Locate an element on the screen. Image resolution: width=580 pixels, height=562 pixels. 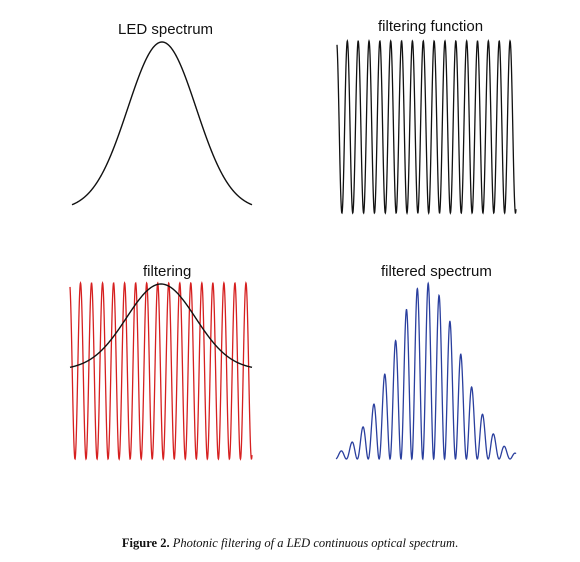
led-spectrum-curve is located at coordinates (162, 123).